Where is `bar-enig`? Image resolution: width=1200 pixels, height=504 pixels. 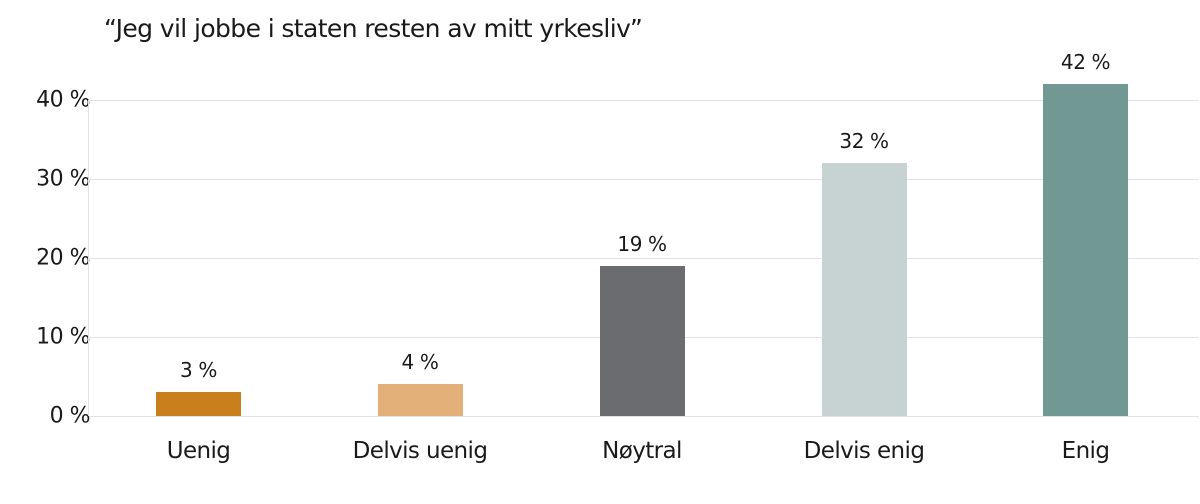
bar-enig is located at coordinates (1085, 250).